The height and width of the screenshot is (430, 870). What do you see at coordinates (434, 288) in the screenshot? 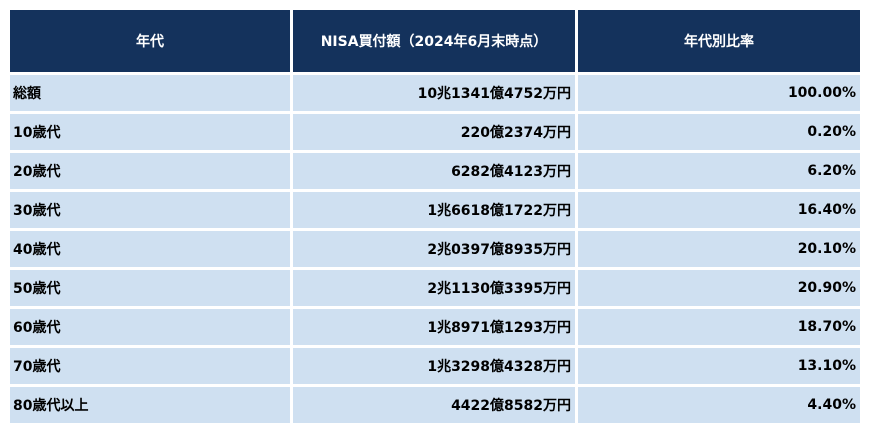
I see `amount-cell: 2兆1130億3395万円` at bounding box center [434, 288].